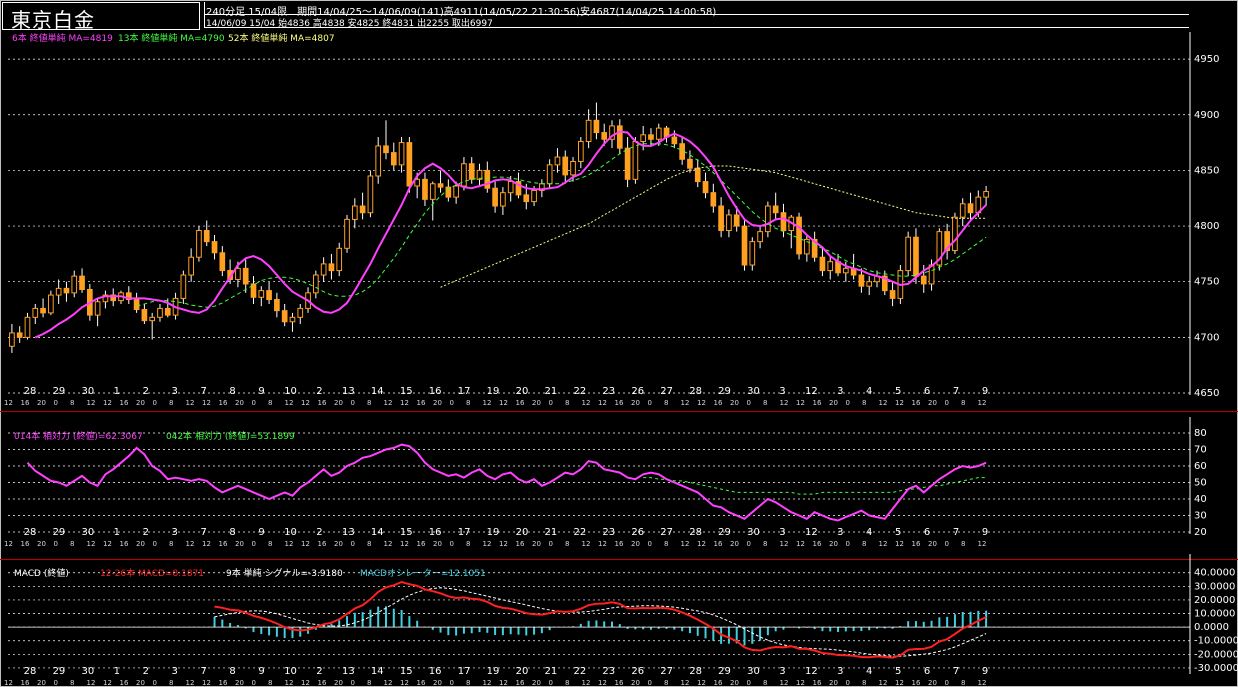  What do you see at coordinates (815, 486) in the screenshot?
I see `rsi-slow-line` at bounding box center [815, 486].